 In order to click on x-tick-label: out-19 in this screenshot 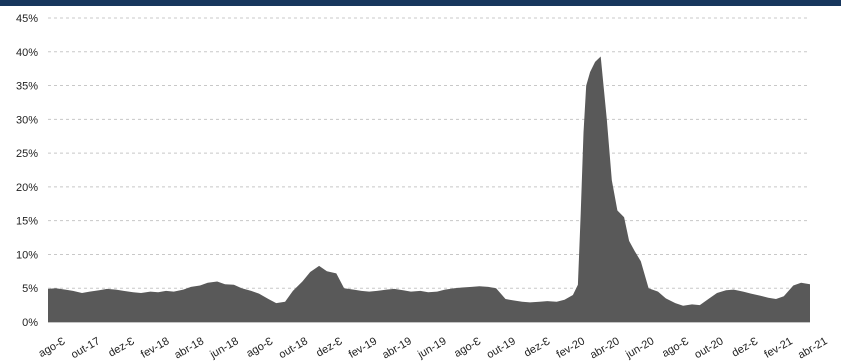, I will do `click(501, 348)`.